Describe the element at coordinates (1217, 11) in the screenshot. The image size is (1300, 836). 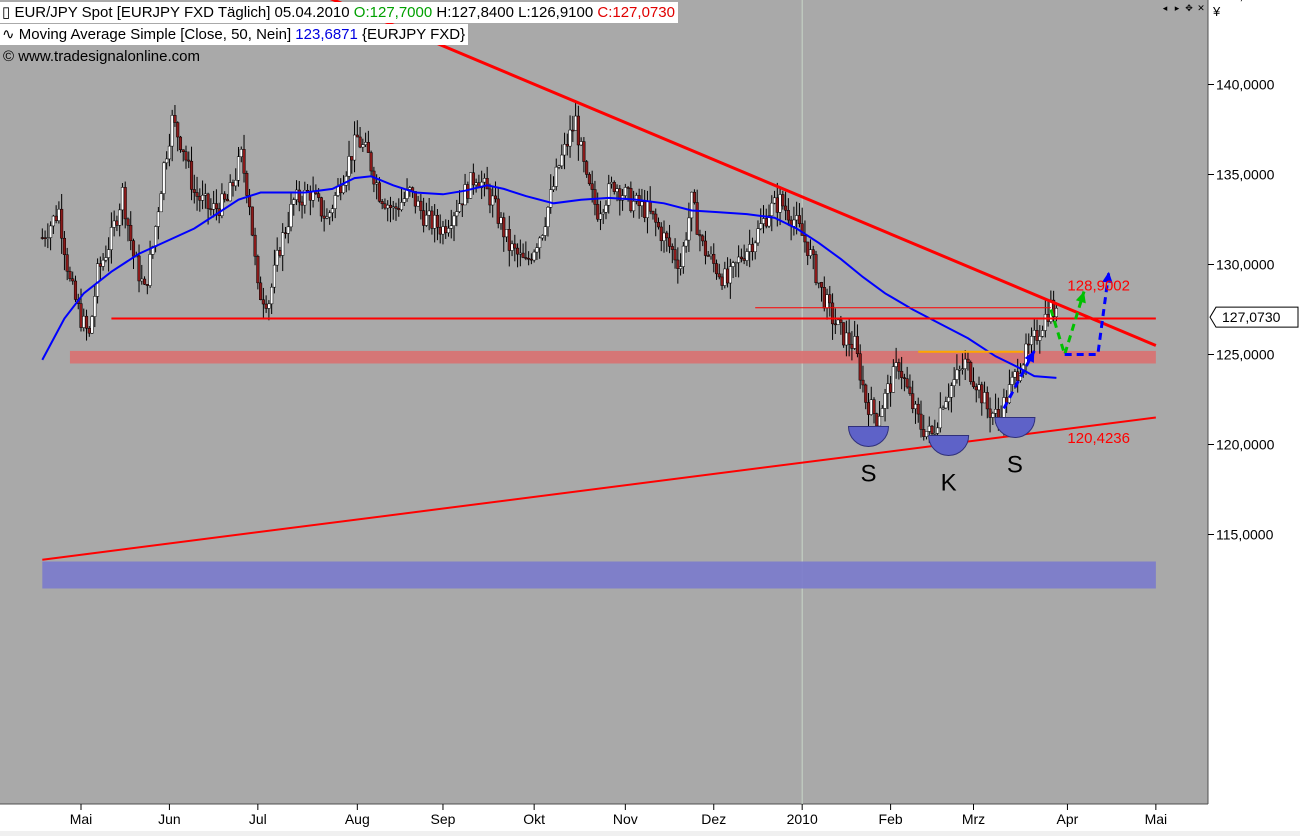
I see `scale-icon: ¥` at that location.